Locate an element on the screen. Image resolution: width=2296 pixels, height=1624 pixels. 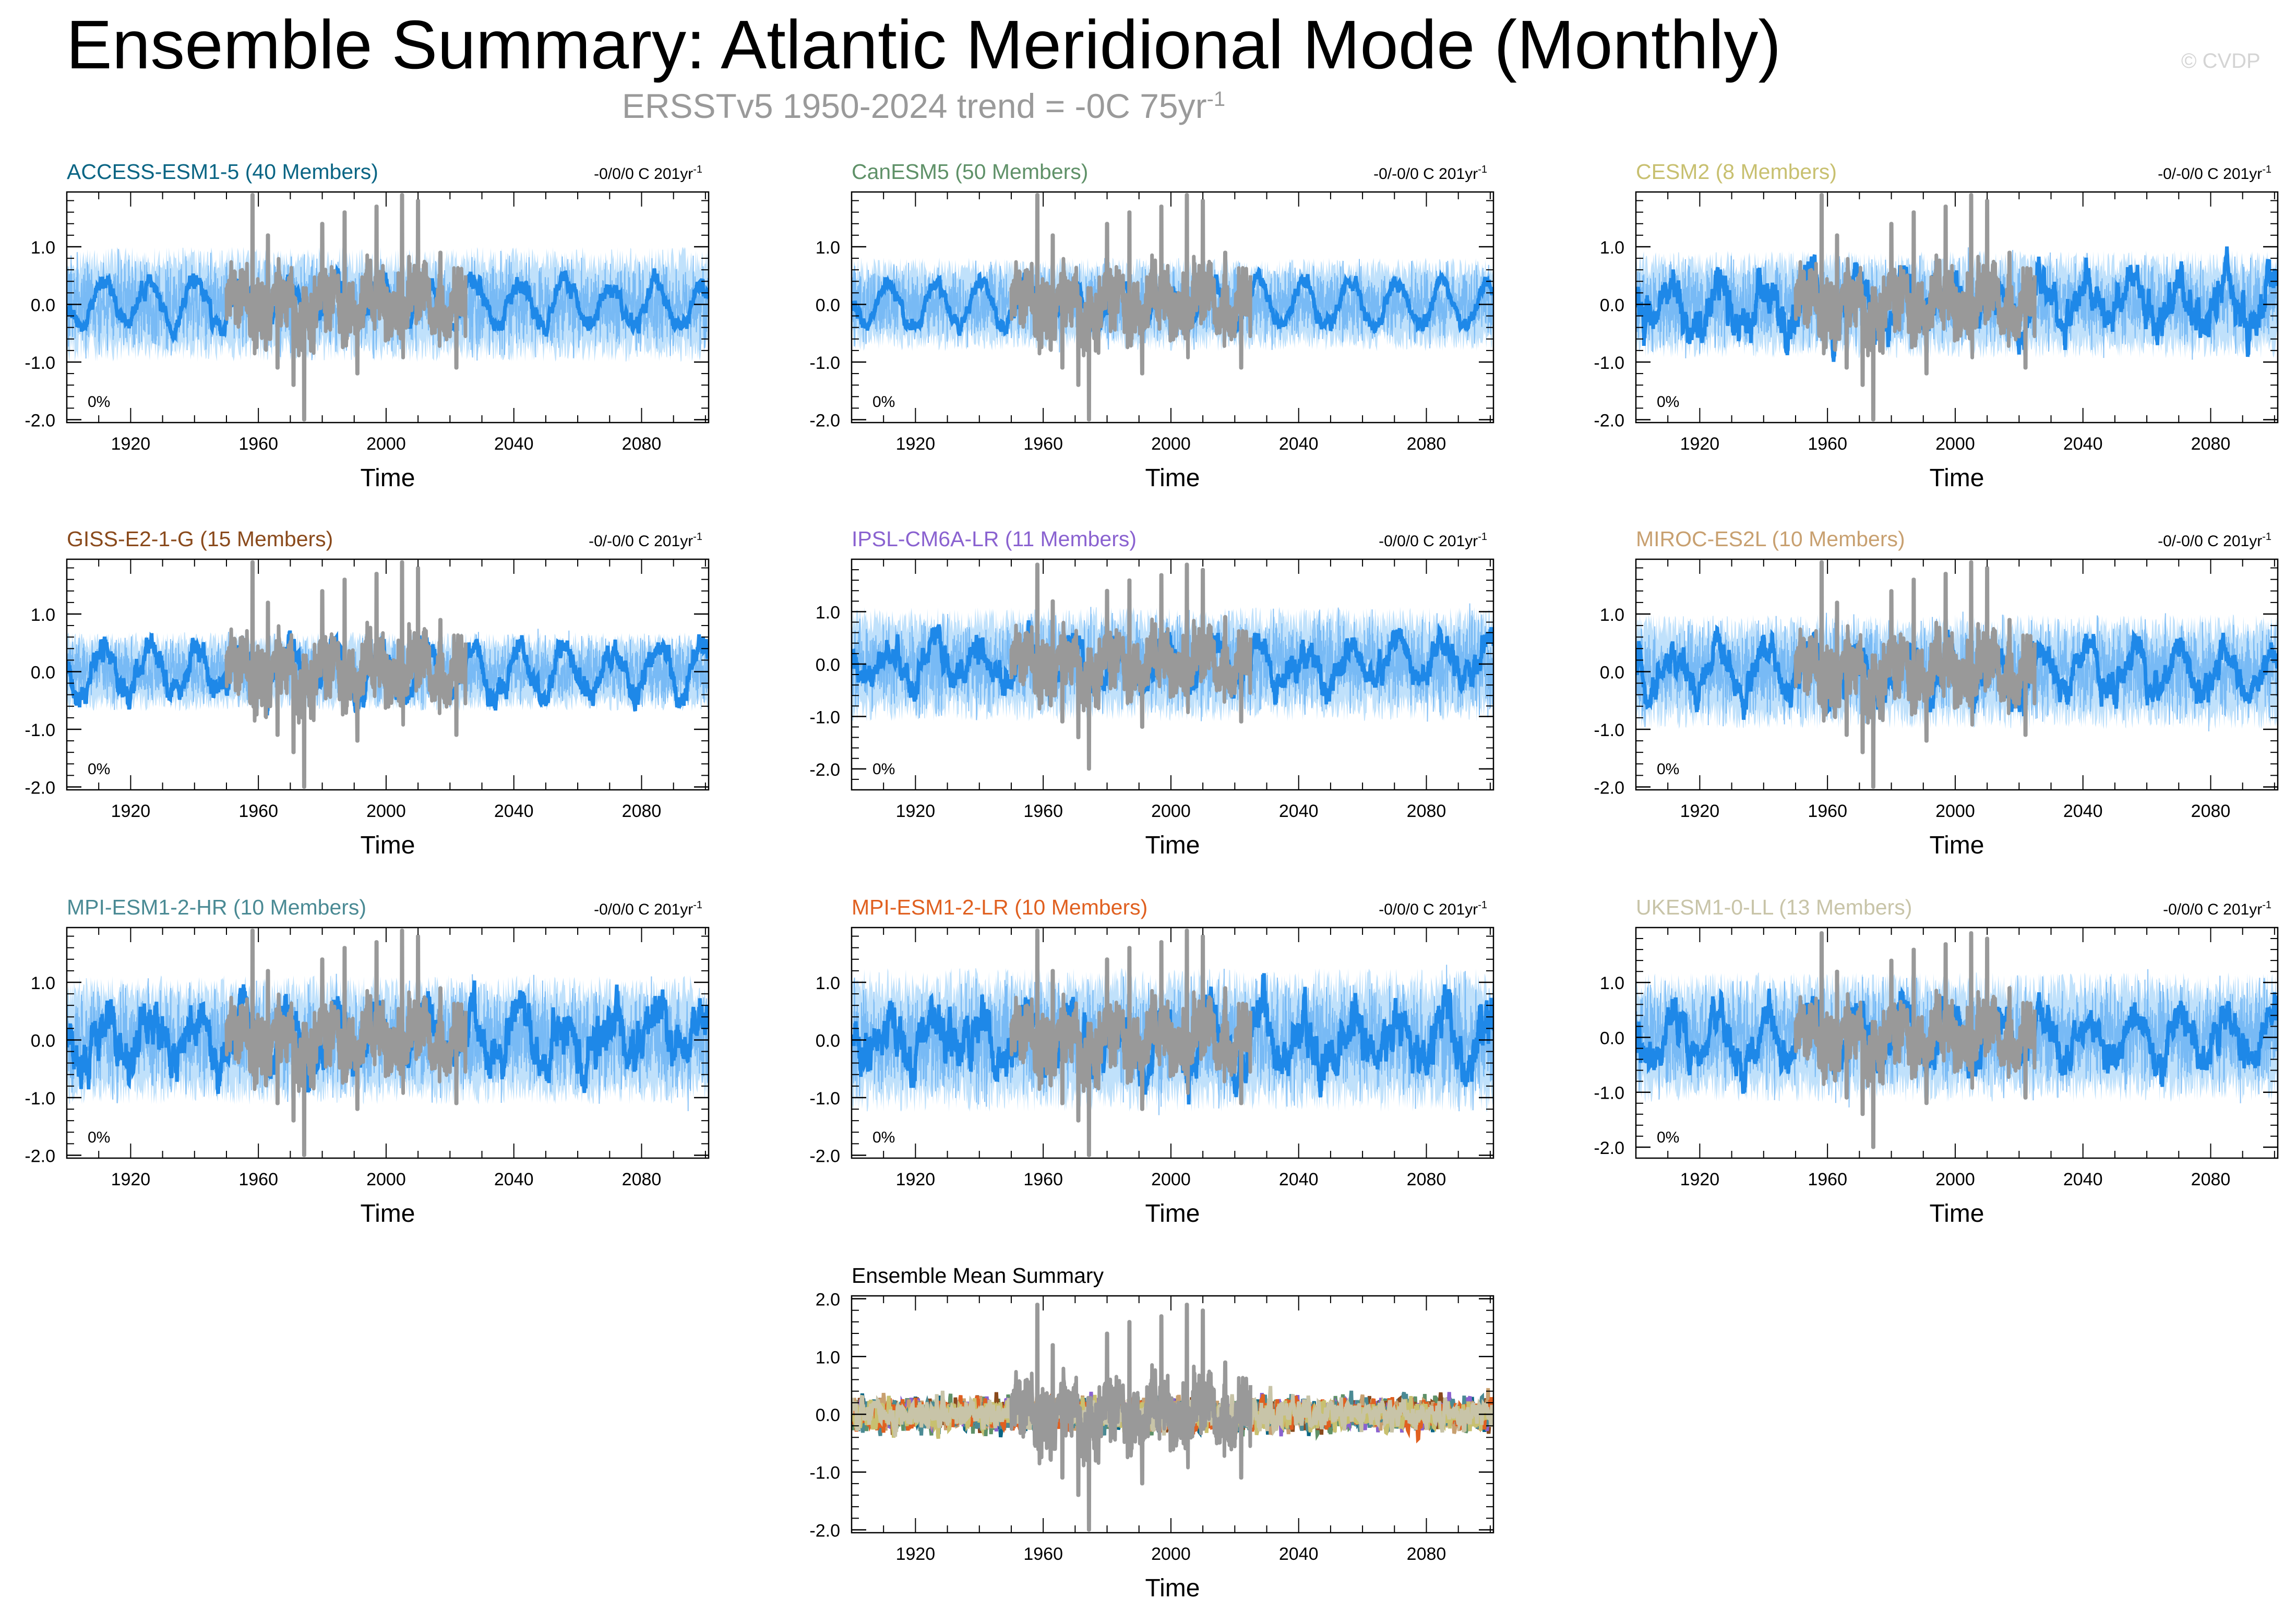
panel-title: GISS-E2-1-G (15 Members) is located at coordinates (200, 539).